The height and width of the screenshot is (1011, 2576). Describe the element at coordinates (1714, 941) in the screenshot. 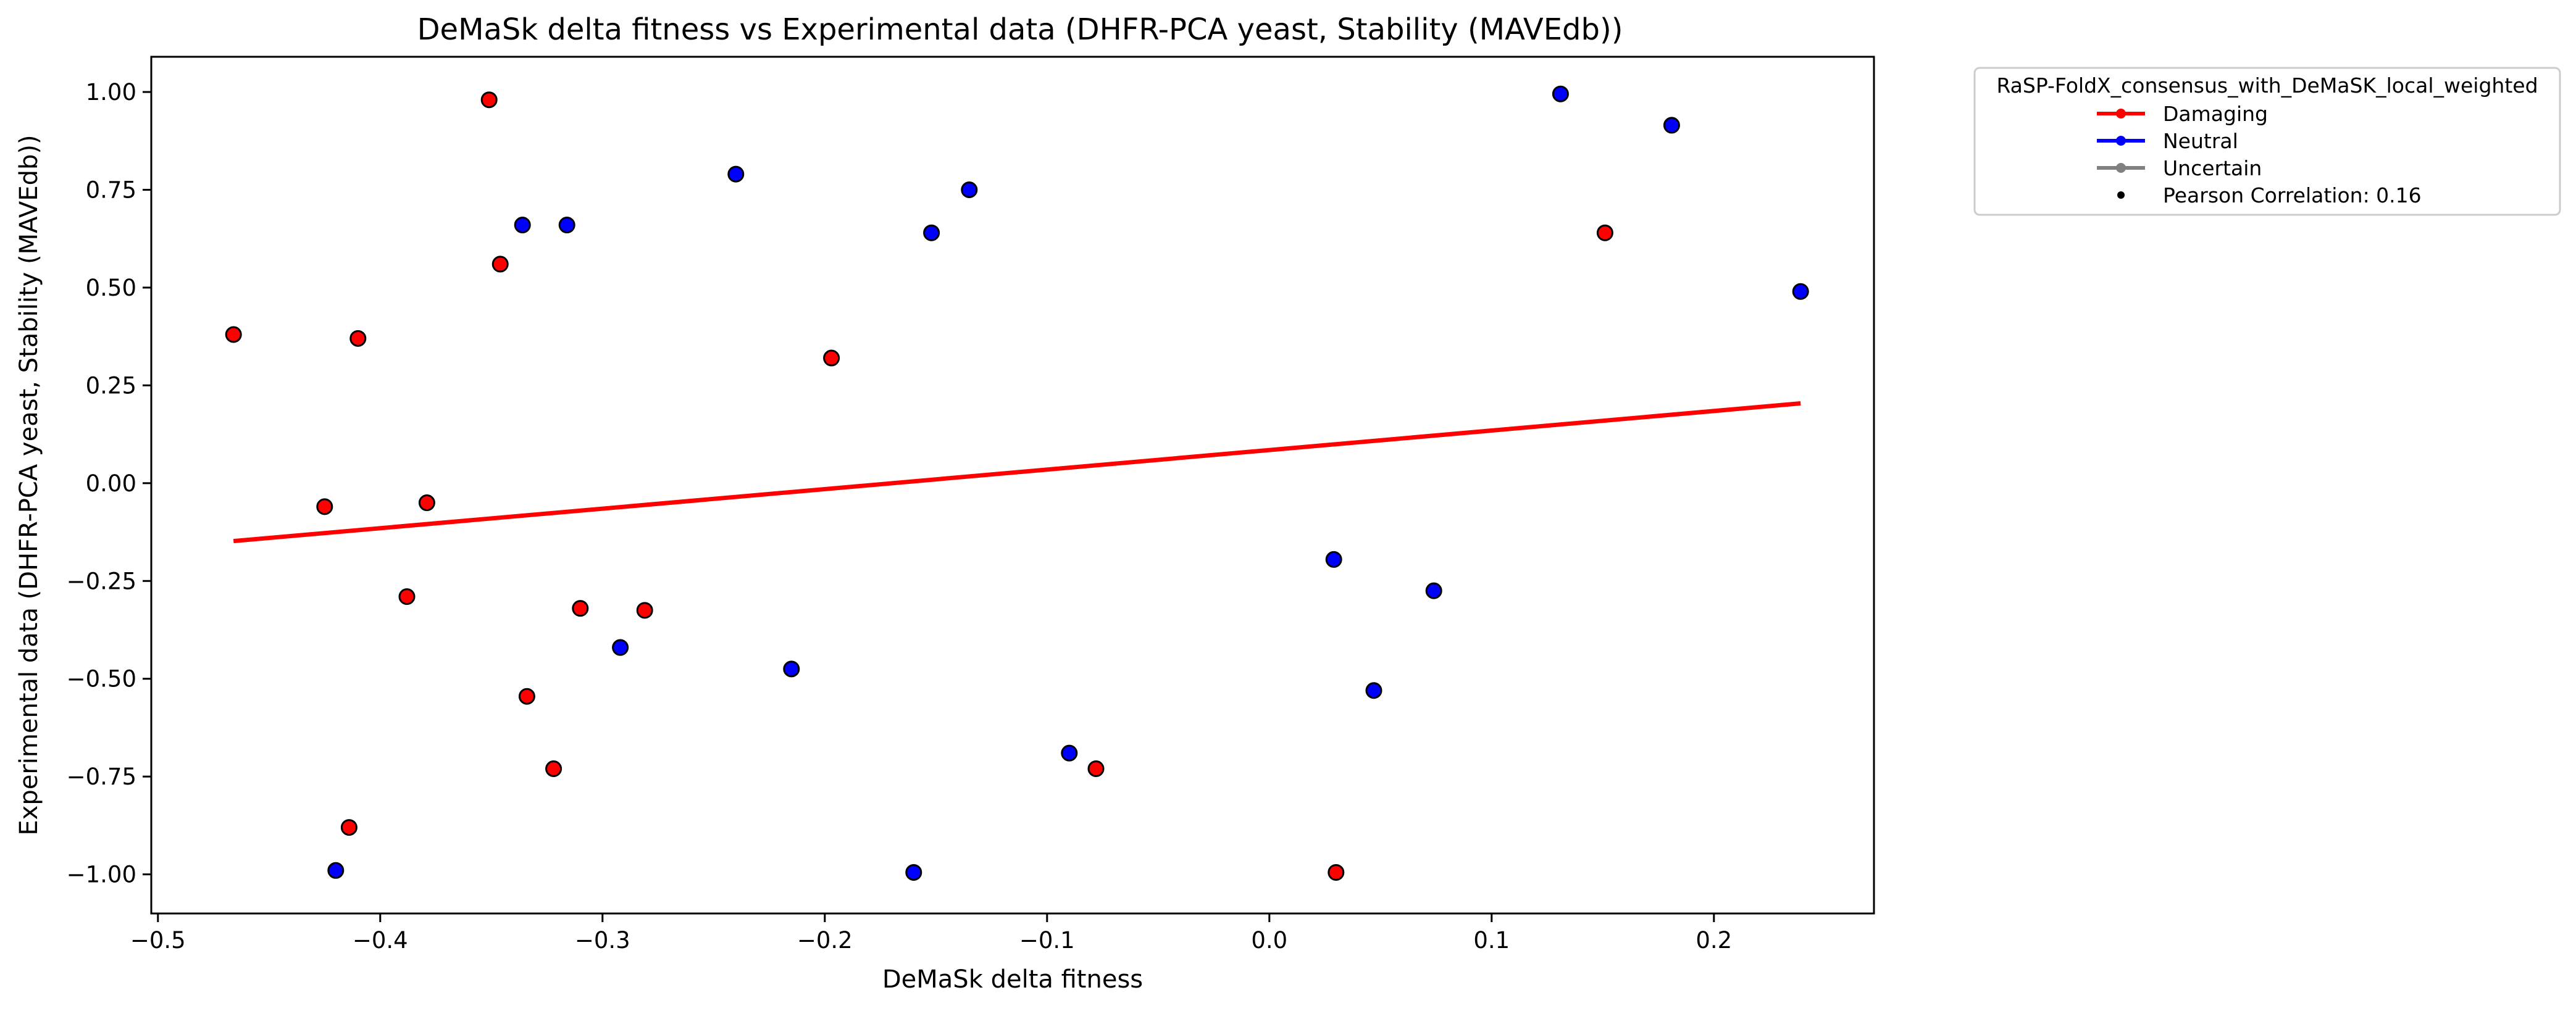

I see `x-tick-label: 0.2` at that location.